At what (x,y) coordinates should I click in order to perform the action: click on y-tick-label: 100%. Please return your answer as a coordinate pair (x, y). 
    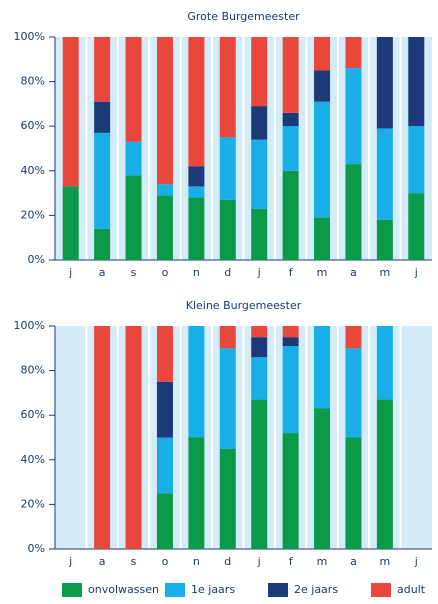
    Looking at the image, I should click on (29, 325).